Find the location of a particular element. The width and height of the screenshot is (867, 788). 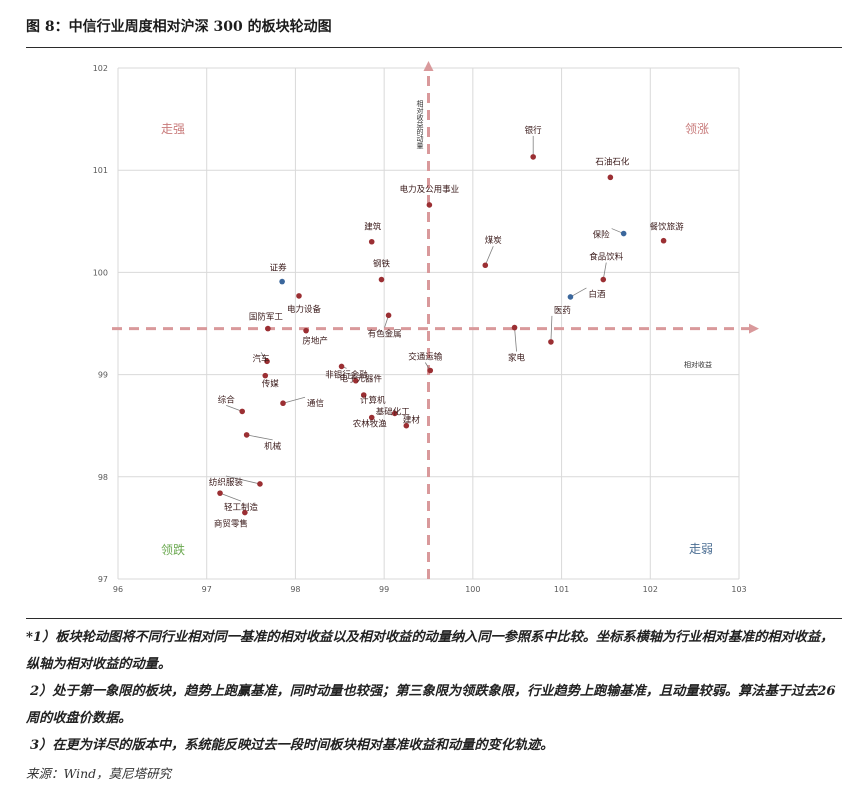

y-tick-label: 100 is located at coordinates (100, 272).